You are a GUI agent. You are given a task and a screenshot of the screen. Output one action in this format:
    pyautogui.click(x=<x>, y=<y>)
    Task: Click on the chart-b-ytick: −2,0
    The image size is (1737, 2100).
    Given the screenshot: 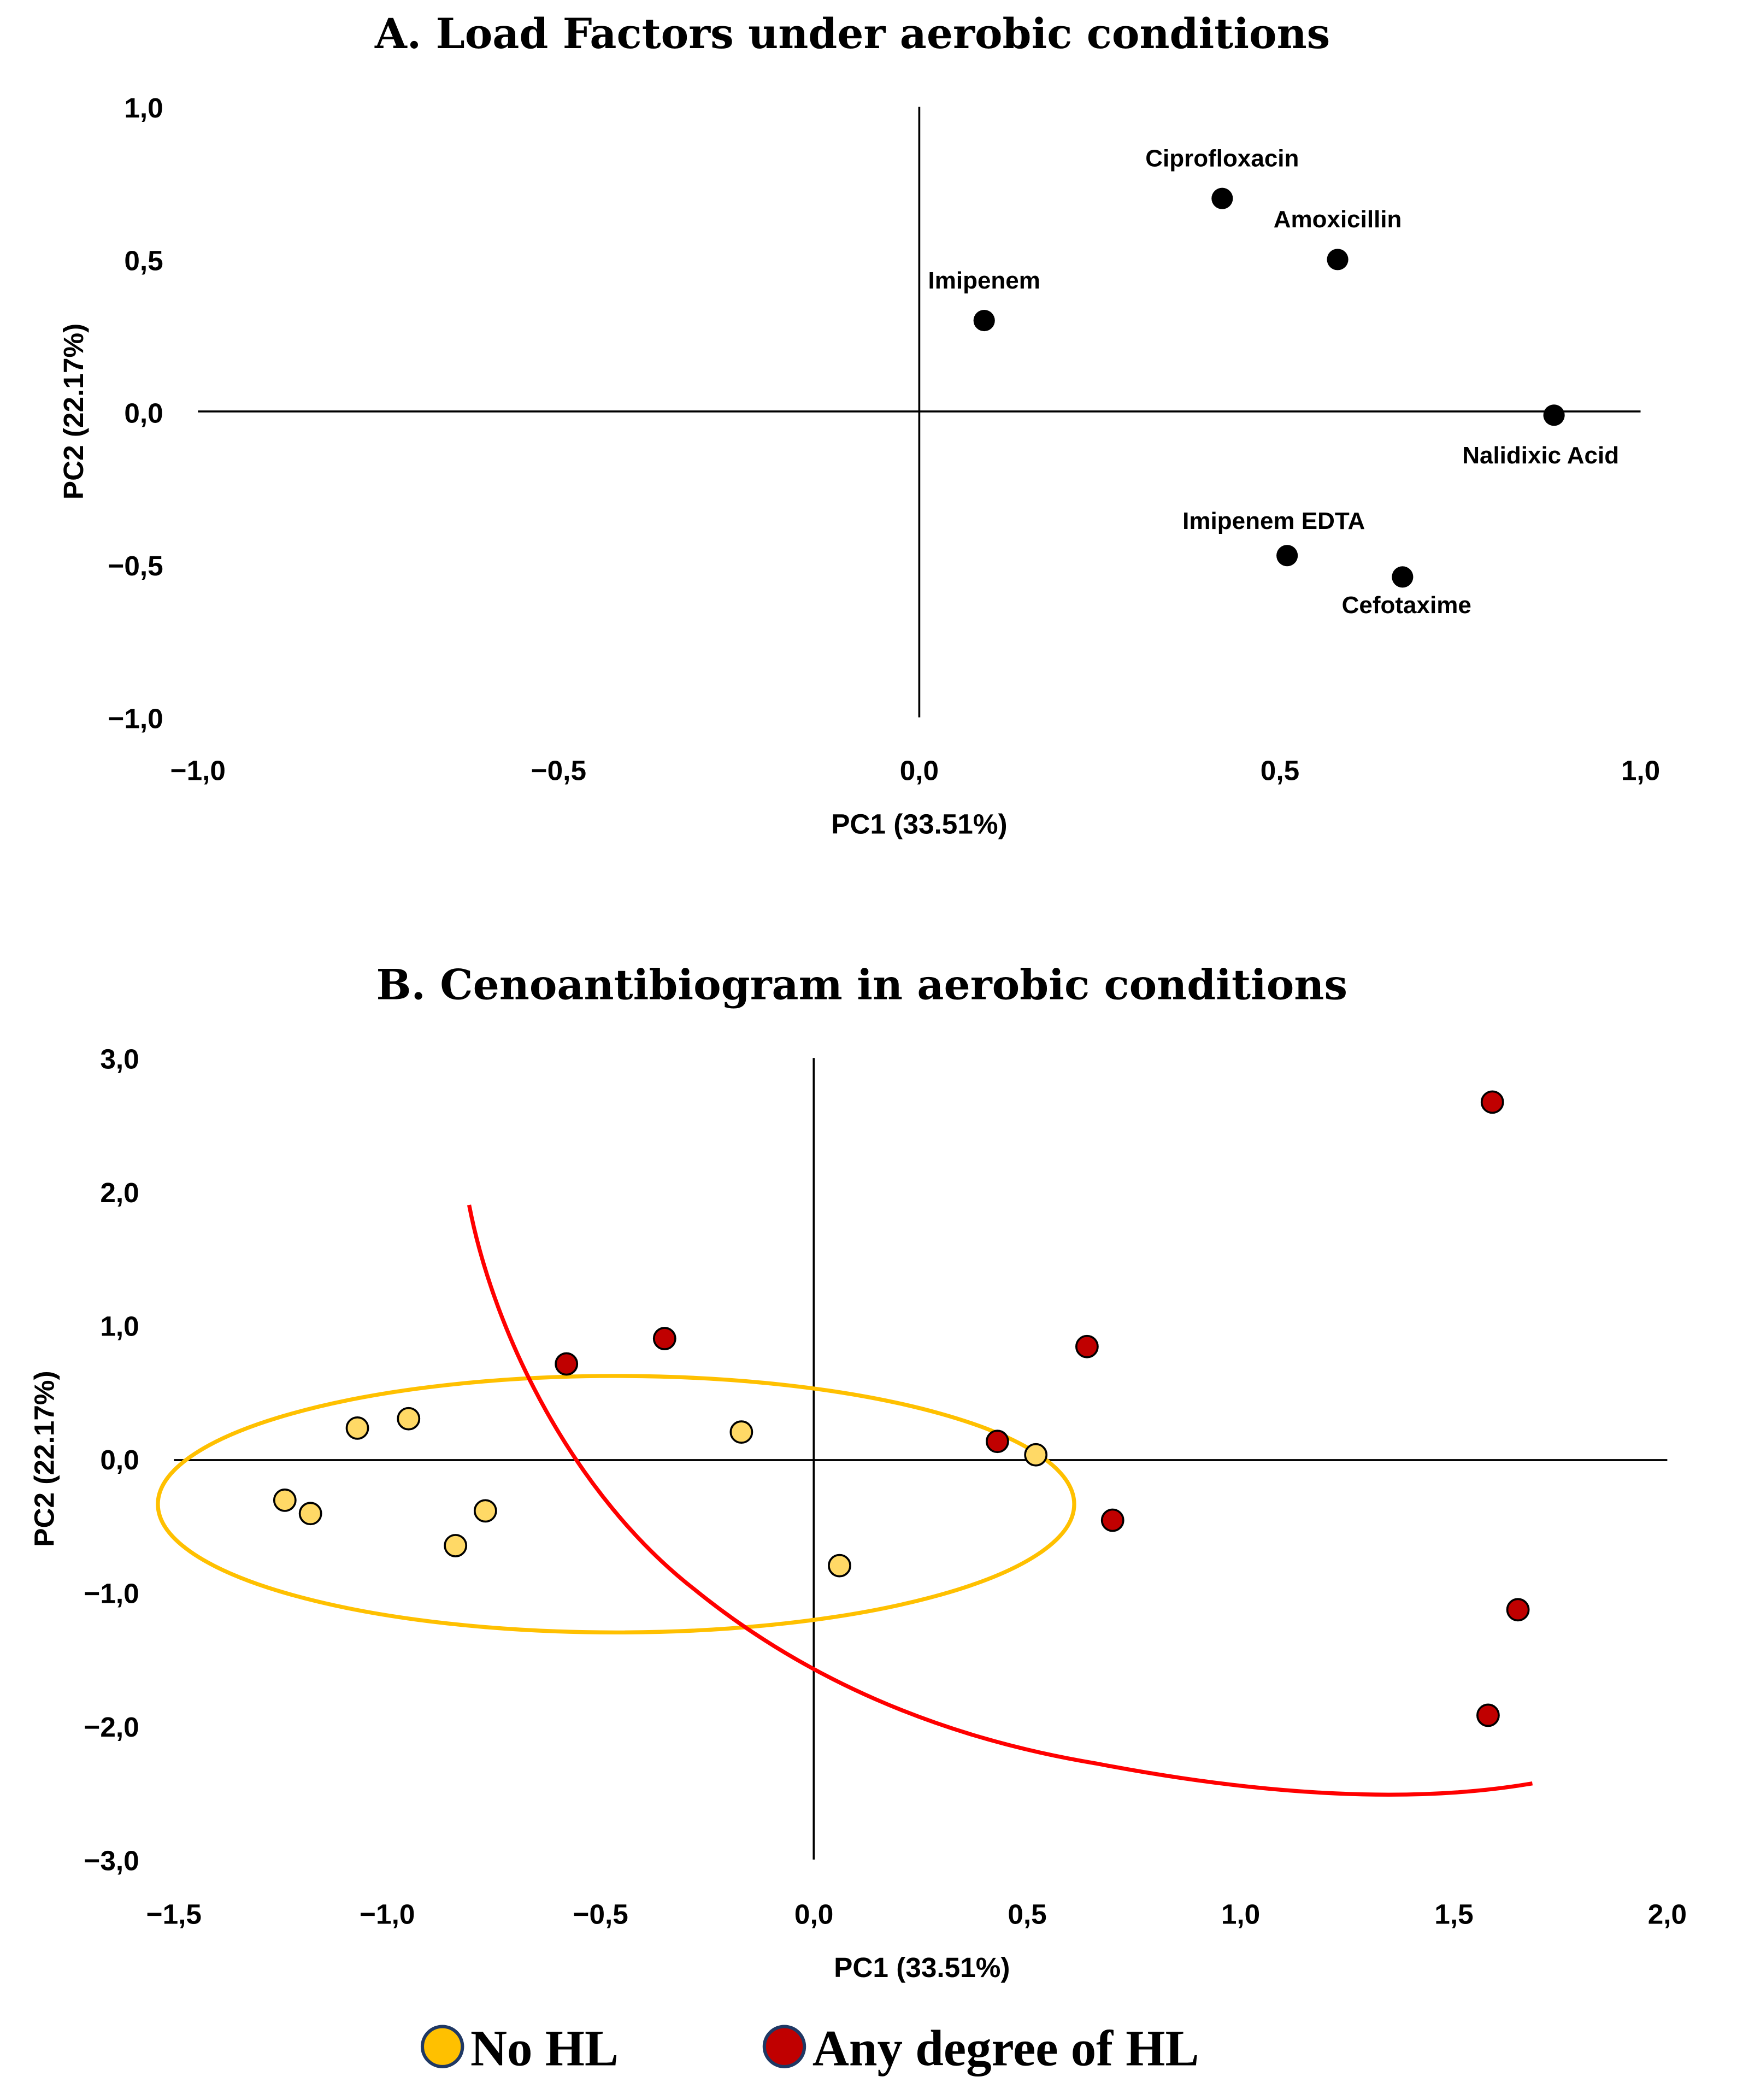 What is the action you would take?
    pyautogui.click(x=111, y=1727)
    